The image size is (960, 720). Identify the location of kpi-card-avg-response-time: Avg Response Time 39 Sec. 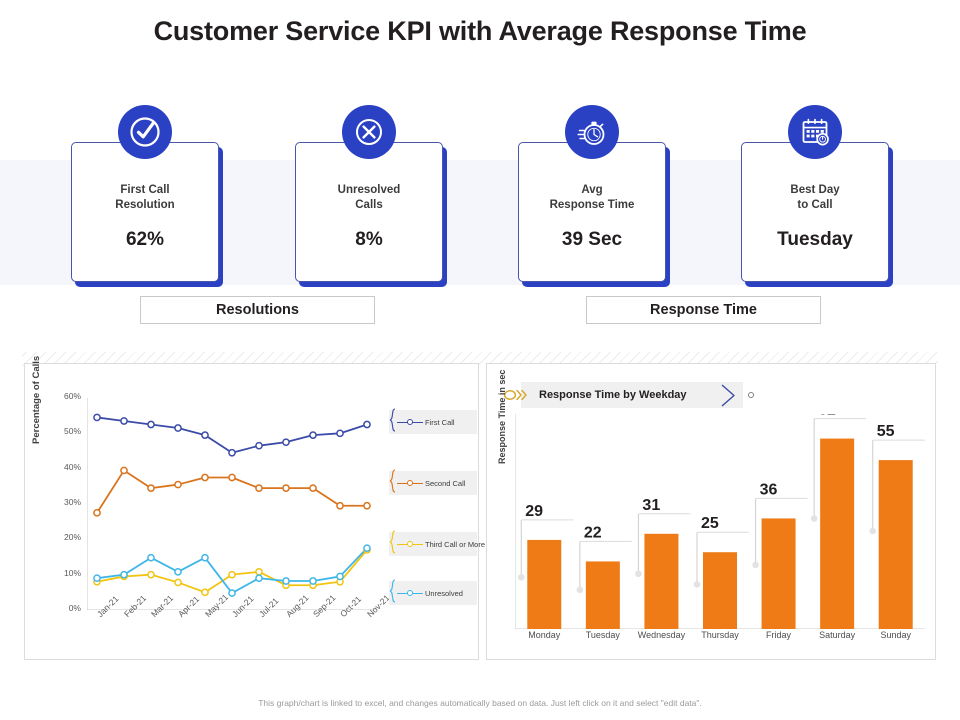
(592, 193).